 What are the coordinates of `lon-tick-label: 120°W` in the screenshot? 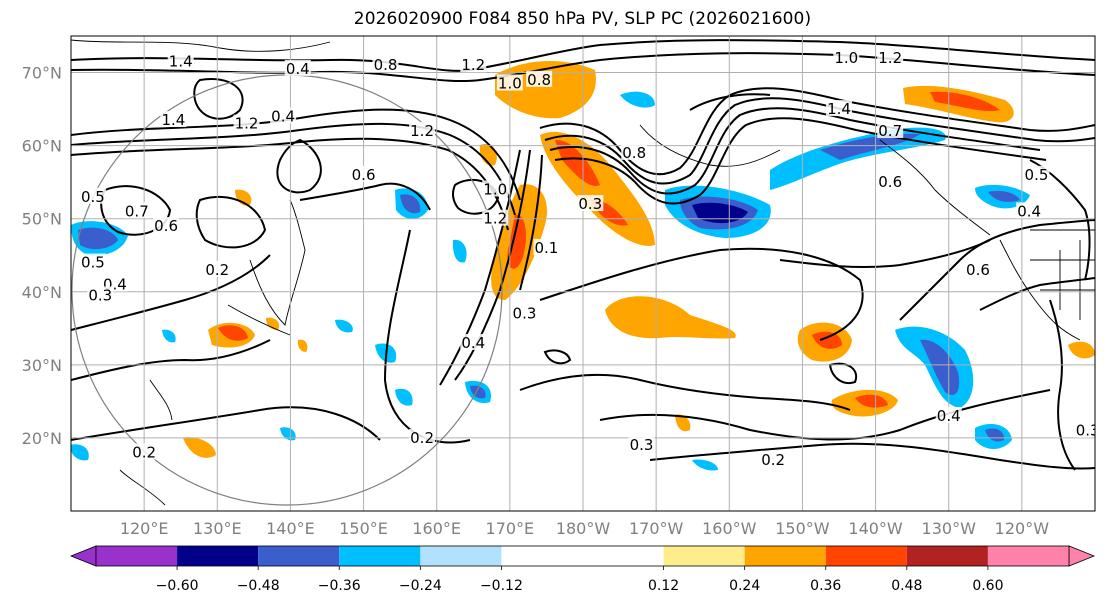 It's located at (1022, 528).